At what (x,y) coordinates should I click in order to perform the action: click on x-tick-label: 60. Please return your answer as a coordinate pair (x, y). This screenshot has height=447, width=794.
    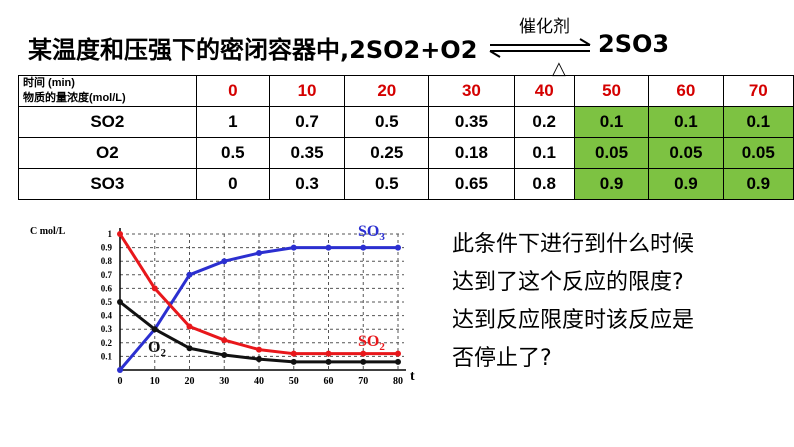
    Looking at the image, I should click on (329, 381).